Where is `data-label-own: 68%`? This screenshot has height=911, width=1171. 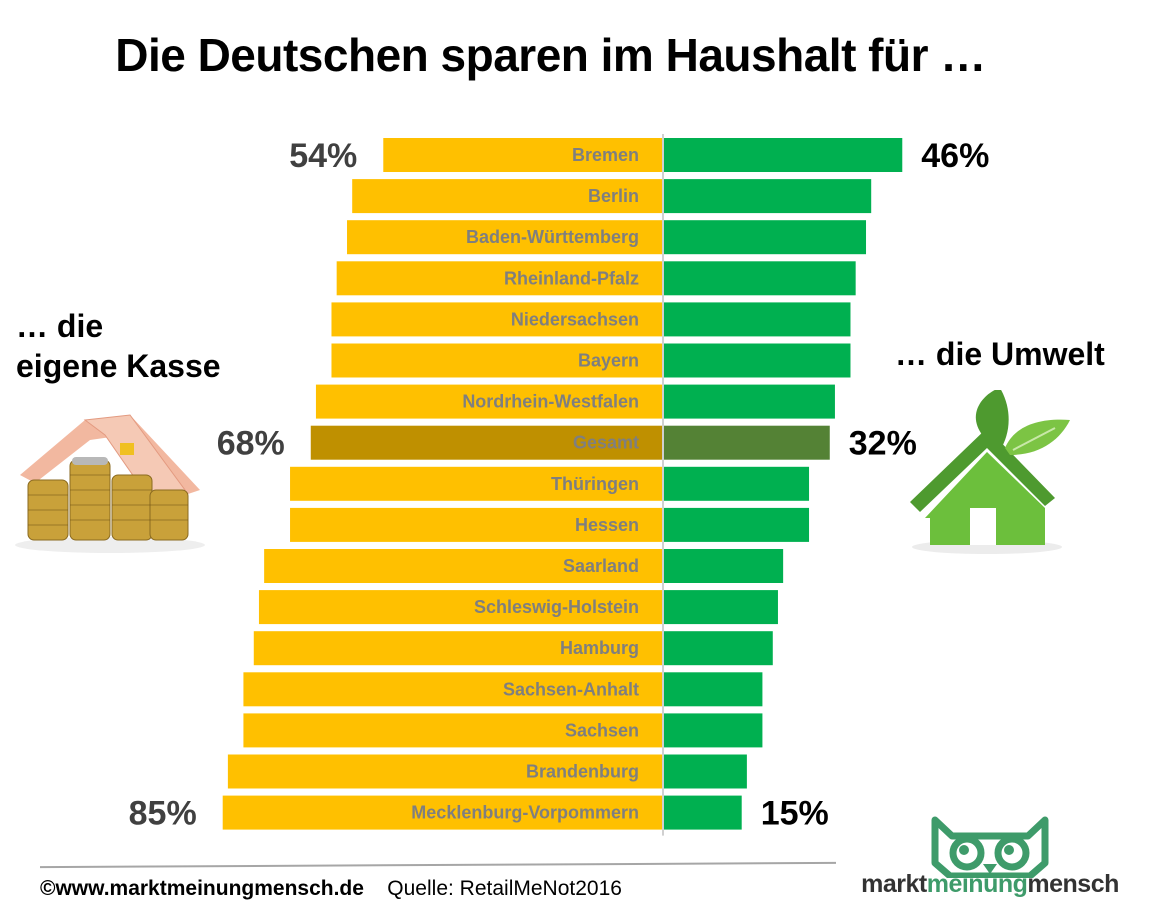
data-label-own: 68% is located at coordinates (251, 444).